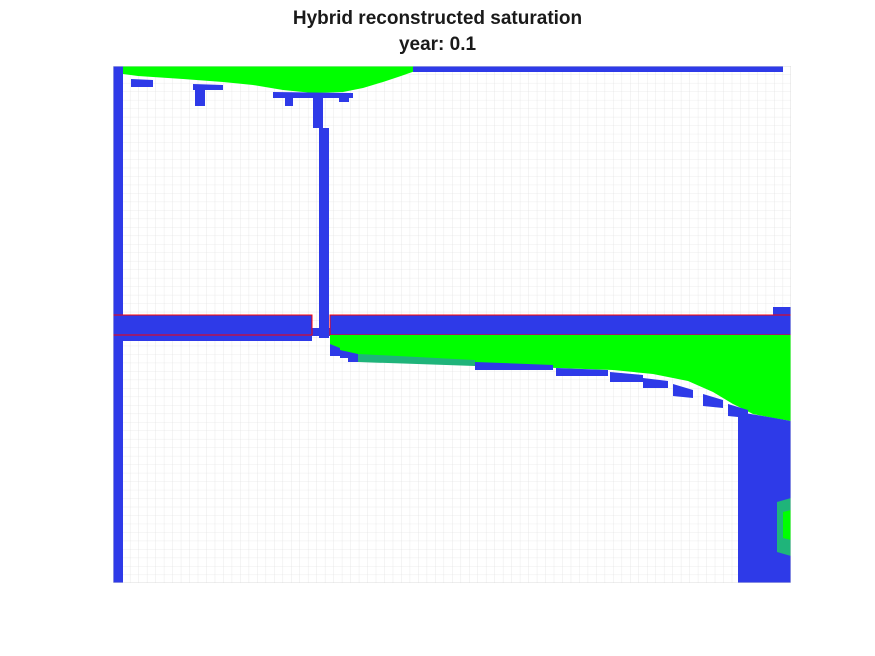 This screenshot has height=656, width=875. I want to click on top-gas-strip, so click(598, 69).